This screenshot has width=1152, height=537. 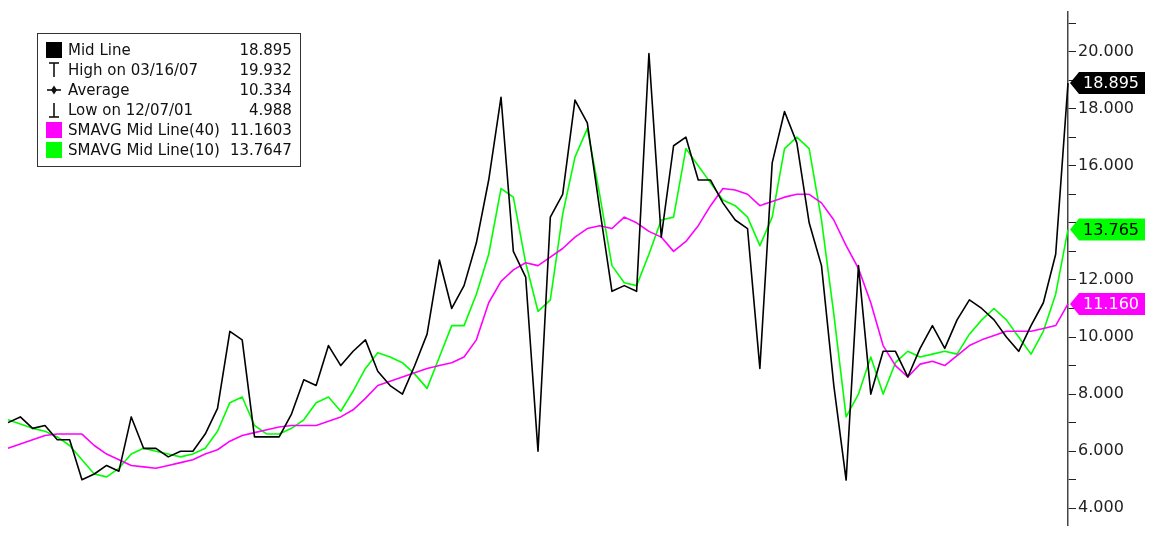 What do you see at coordinates (1101, 393) in the screenshot?
I see `y-tick-label: 8.000` at bounding box center [1101, 393].